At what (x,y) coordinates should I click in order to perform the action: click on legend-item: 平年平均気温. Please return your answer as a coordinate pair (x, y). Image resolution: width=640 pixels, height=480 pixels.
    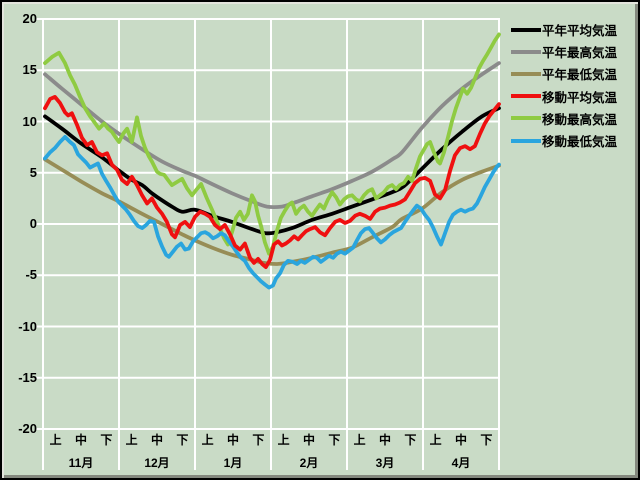
    Looking at the image, I should click on (564, 30).